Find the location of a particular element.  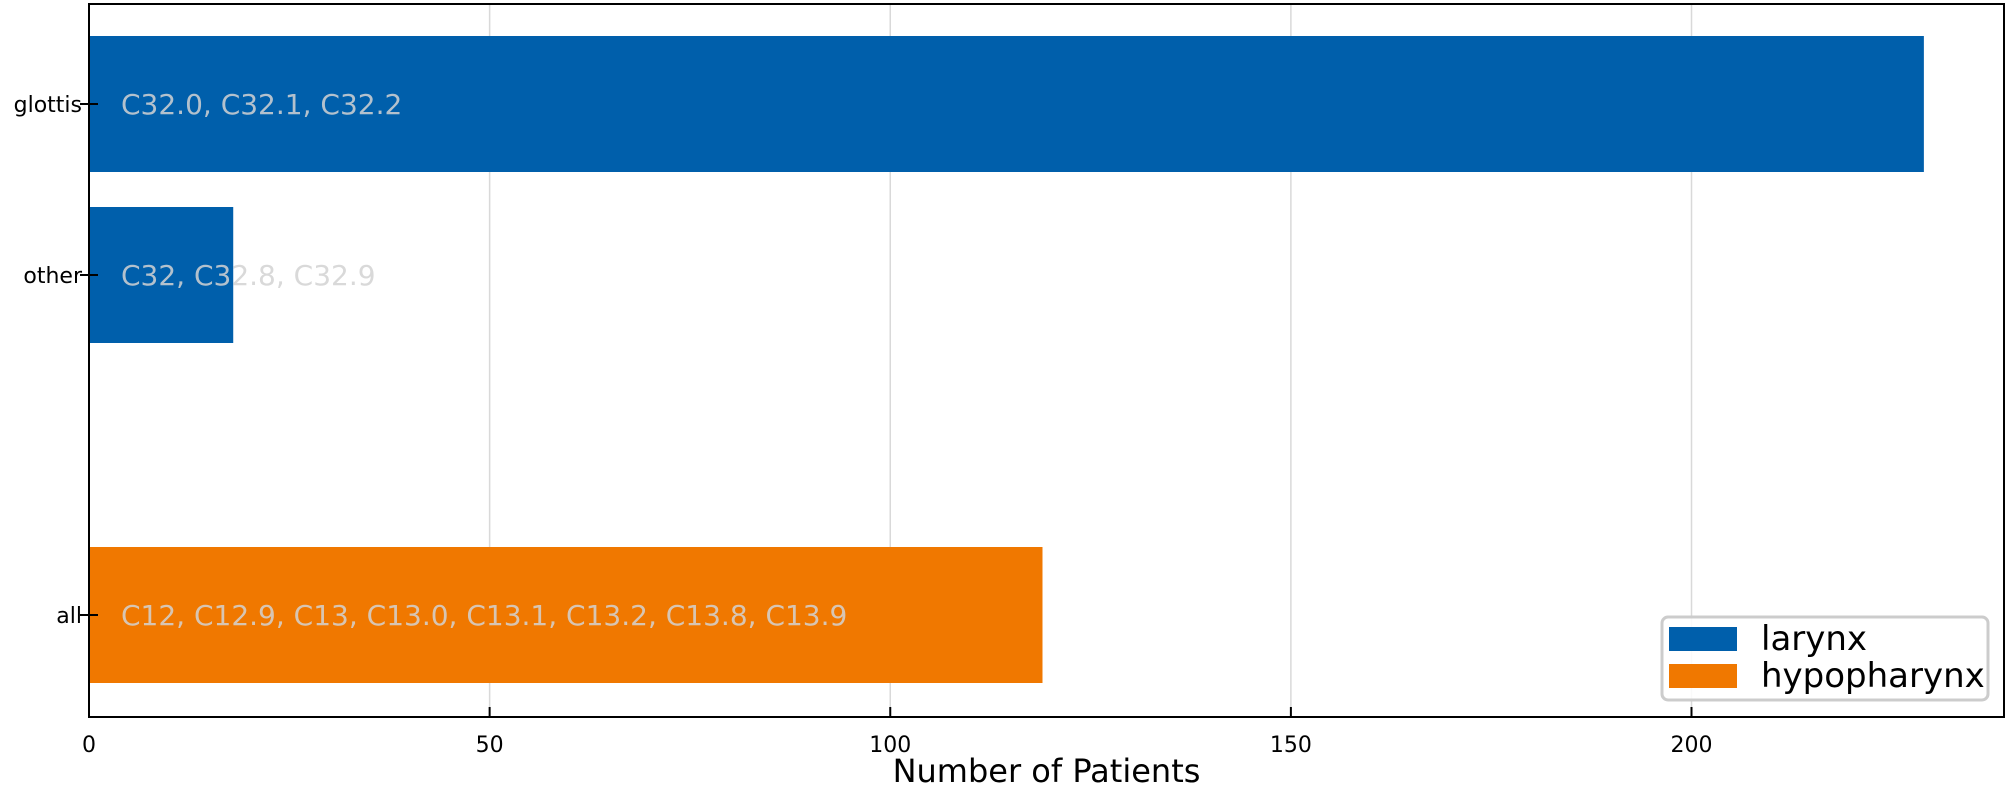

bar-label-glottis: C32.0, C32.1, C32.2 is located at coordinates (261, 104).